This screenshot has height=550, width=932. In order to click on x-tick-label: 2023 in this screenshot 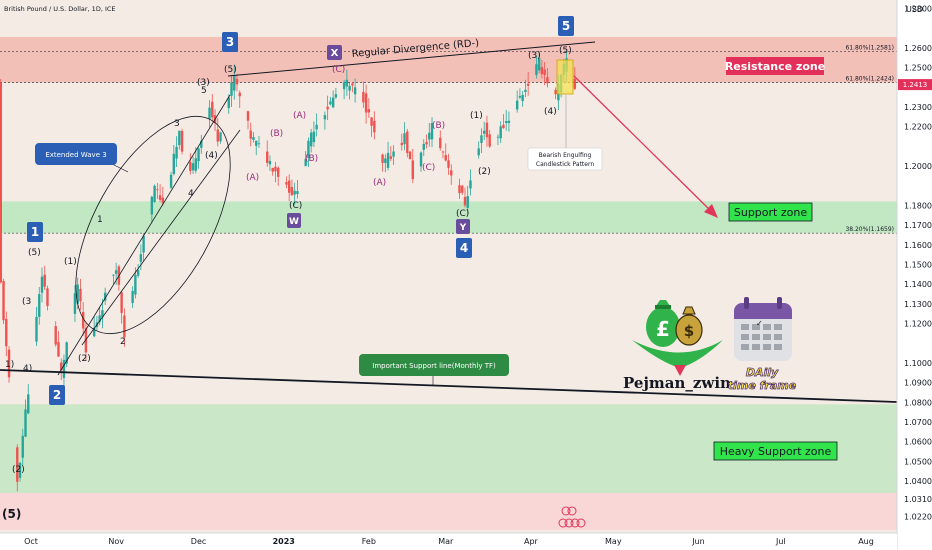, I will do `click(284, 541)`.